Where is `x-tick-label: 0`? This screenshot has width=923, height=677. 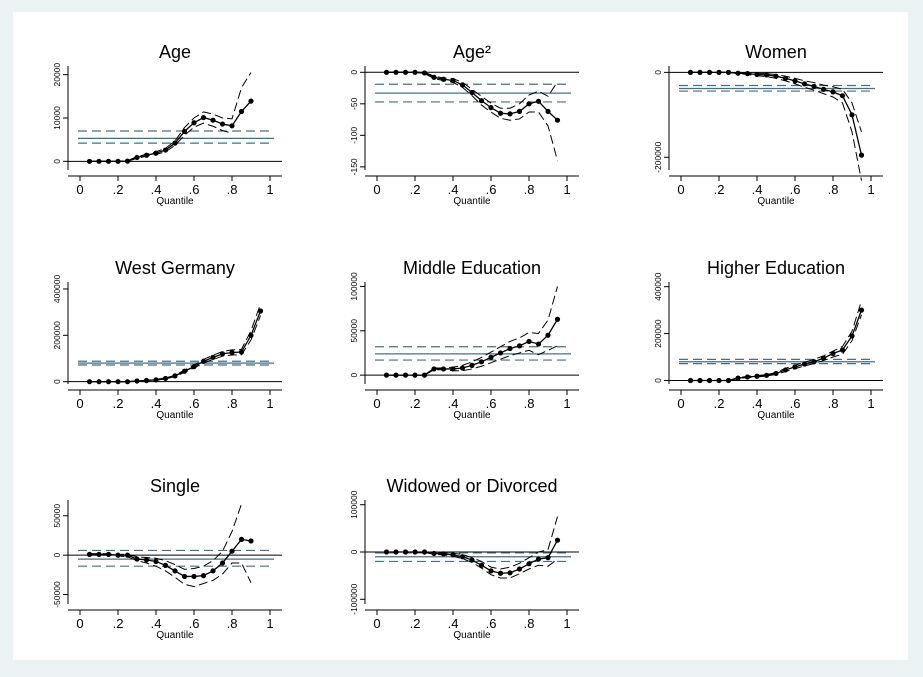 x-tick-label: 0 is located at coordinates (79, 189).